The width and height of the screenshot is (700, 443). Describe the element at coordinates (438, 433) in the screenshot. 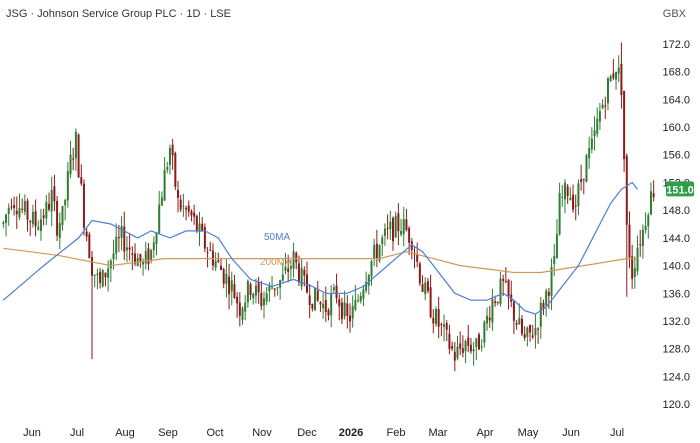

I see `x-tick-label: Mar` at that location.